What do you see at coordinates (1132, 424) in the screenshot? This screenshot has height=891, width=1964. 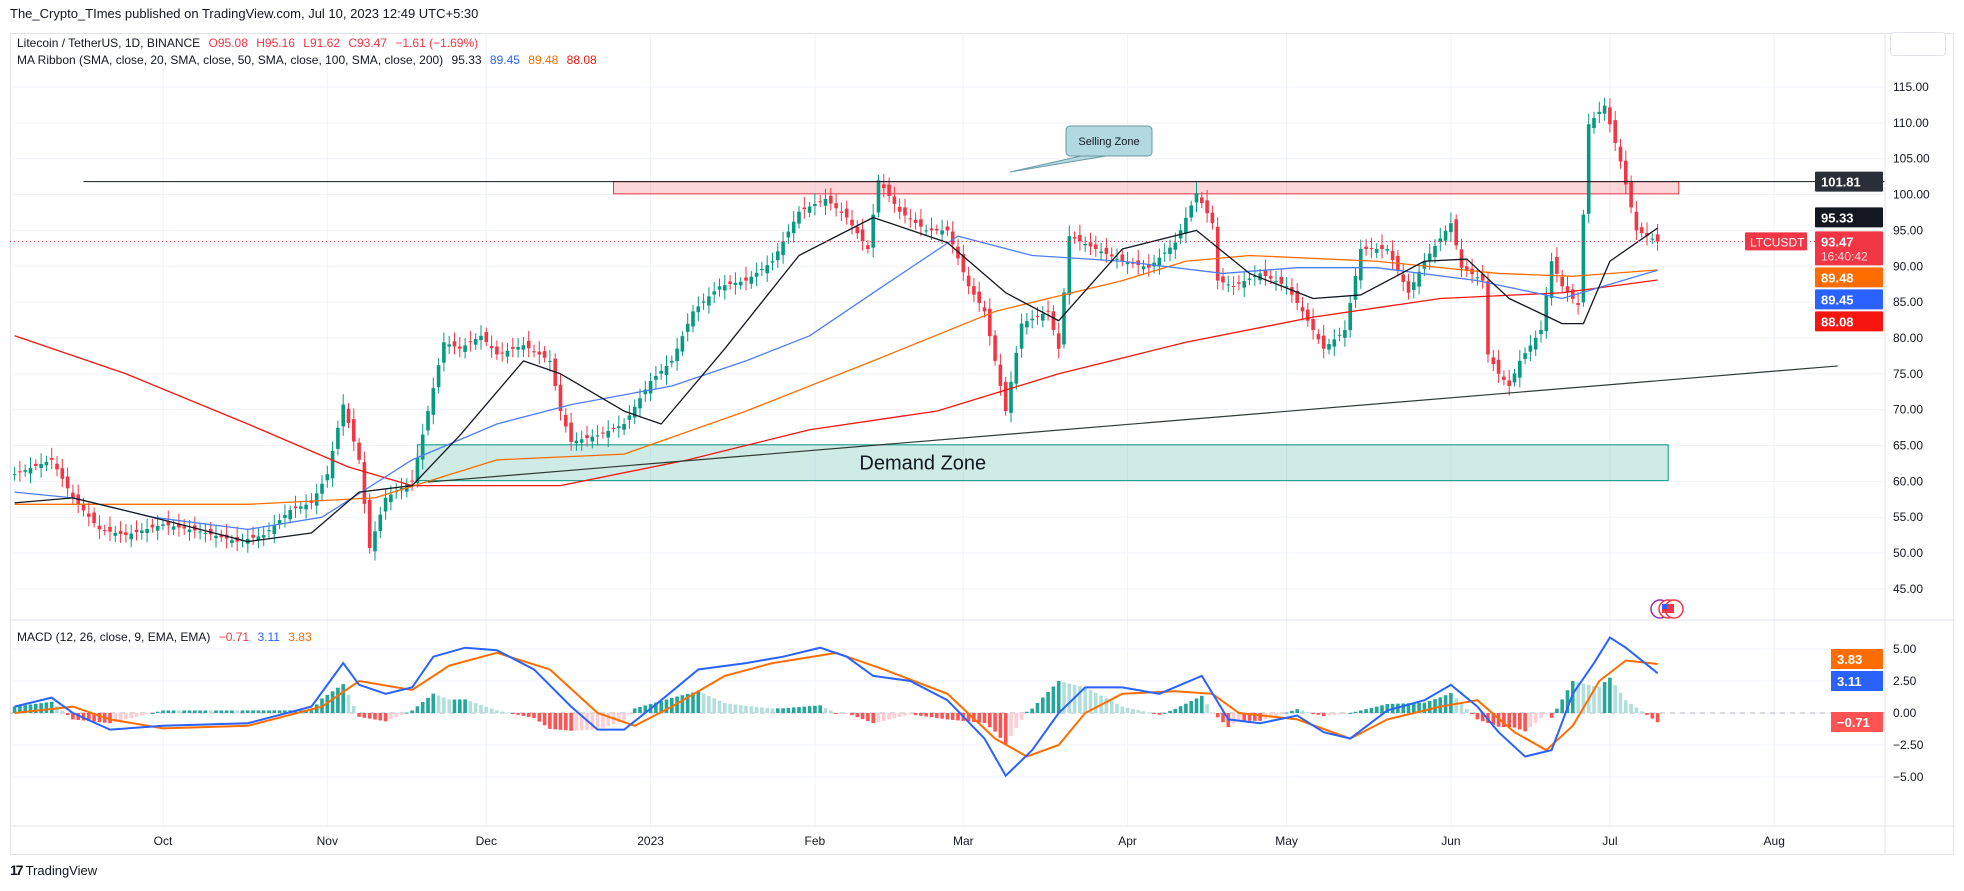 I see `trendline` at bounding box center [1132, 424].